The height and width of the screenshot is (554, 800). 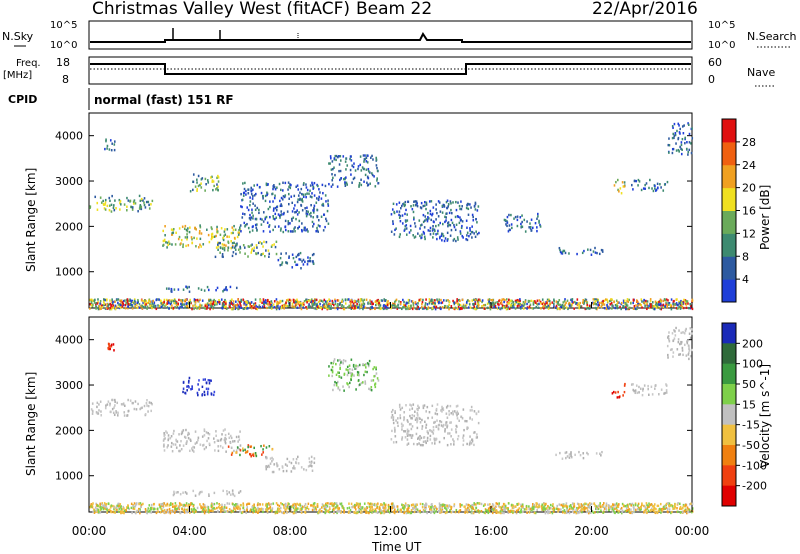 What do you see at coordinates (745, 279) in the screenshot?
I see `colorbar-tick-label: 4` at bounding box center [745, 279].